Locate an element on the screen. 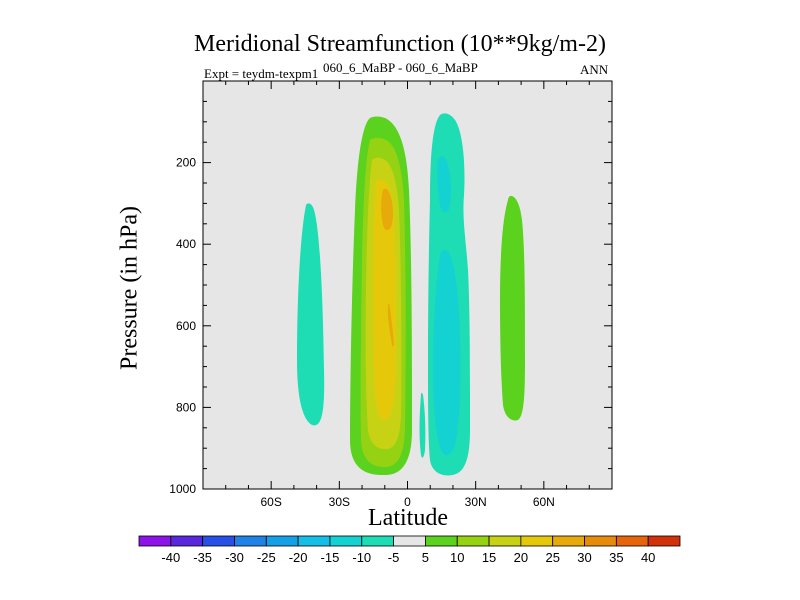 The width and height of the screenshot is (800, 600). chart-title: Meridional Streamfunction (10**9kg/m-2) is located at coordinates (400, 44).